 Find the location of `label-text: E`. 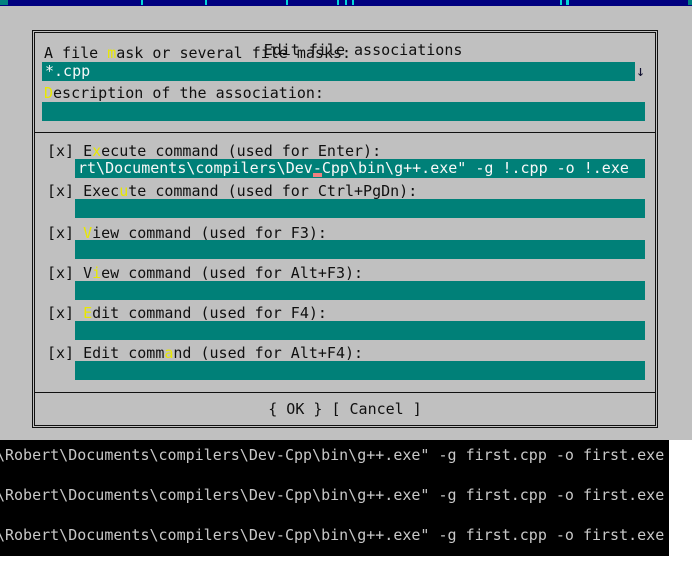

label-text: E is located at coordinates (88, 151).